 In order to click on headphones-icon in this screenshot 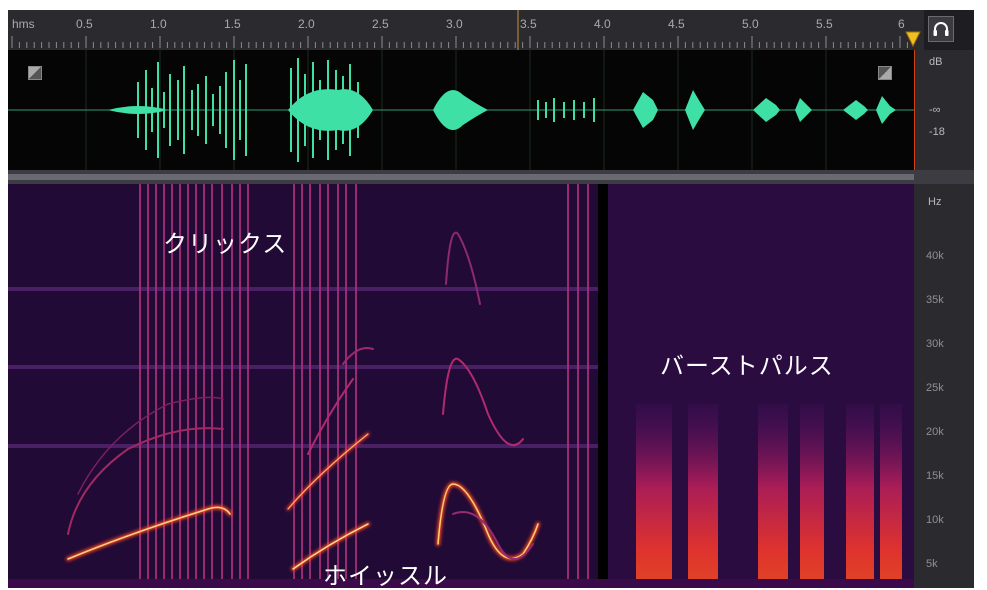, I will do `click(941, 29)`.